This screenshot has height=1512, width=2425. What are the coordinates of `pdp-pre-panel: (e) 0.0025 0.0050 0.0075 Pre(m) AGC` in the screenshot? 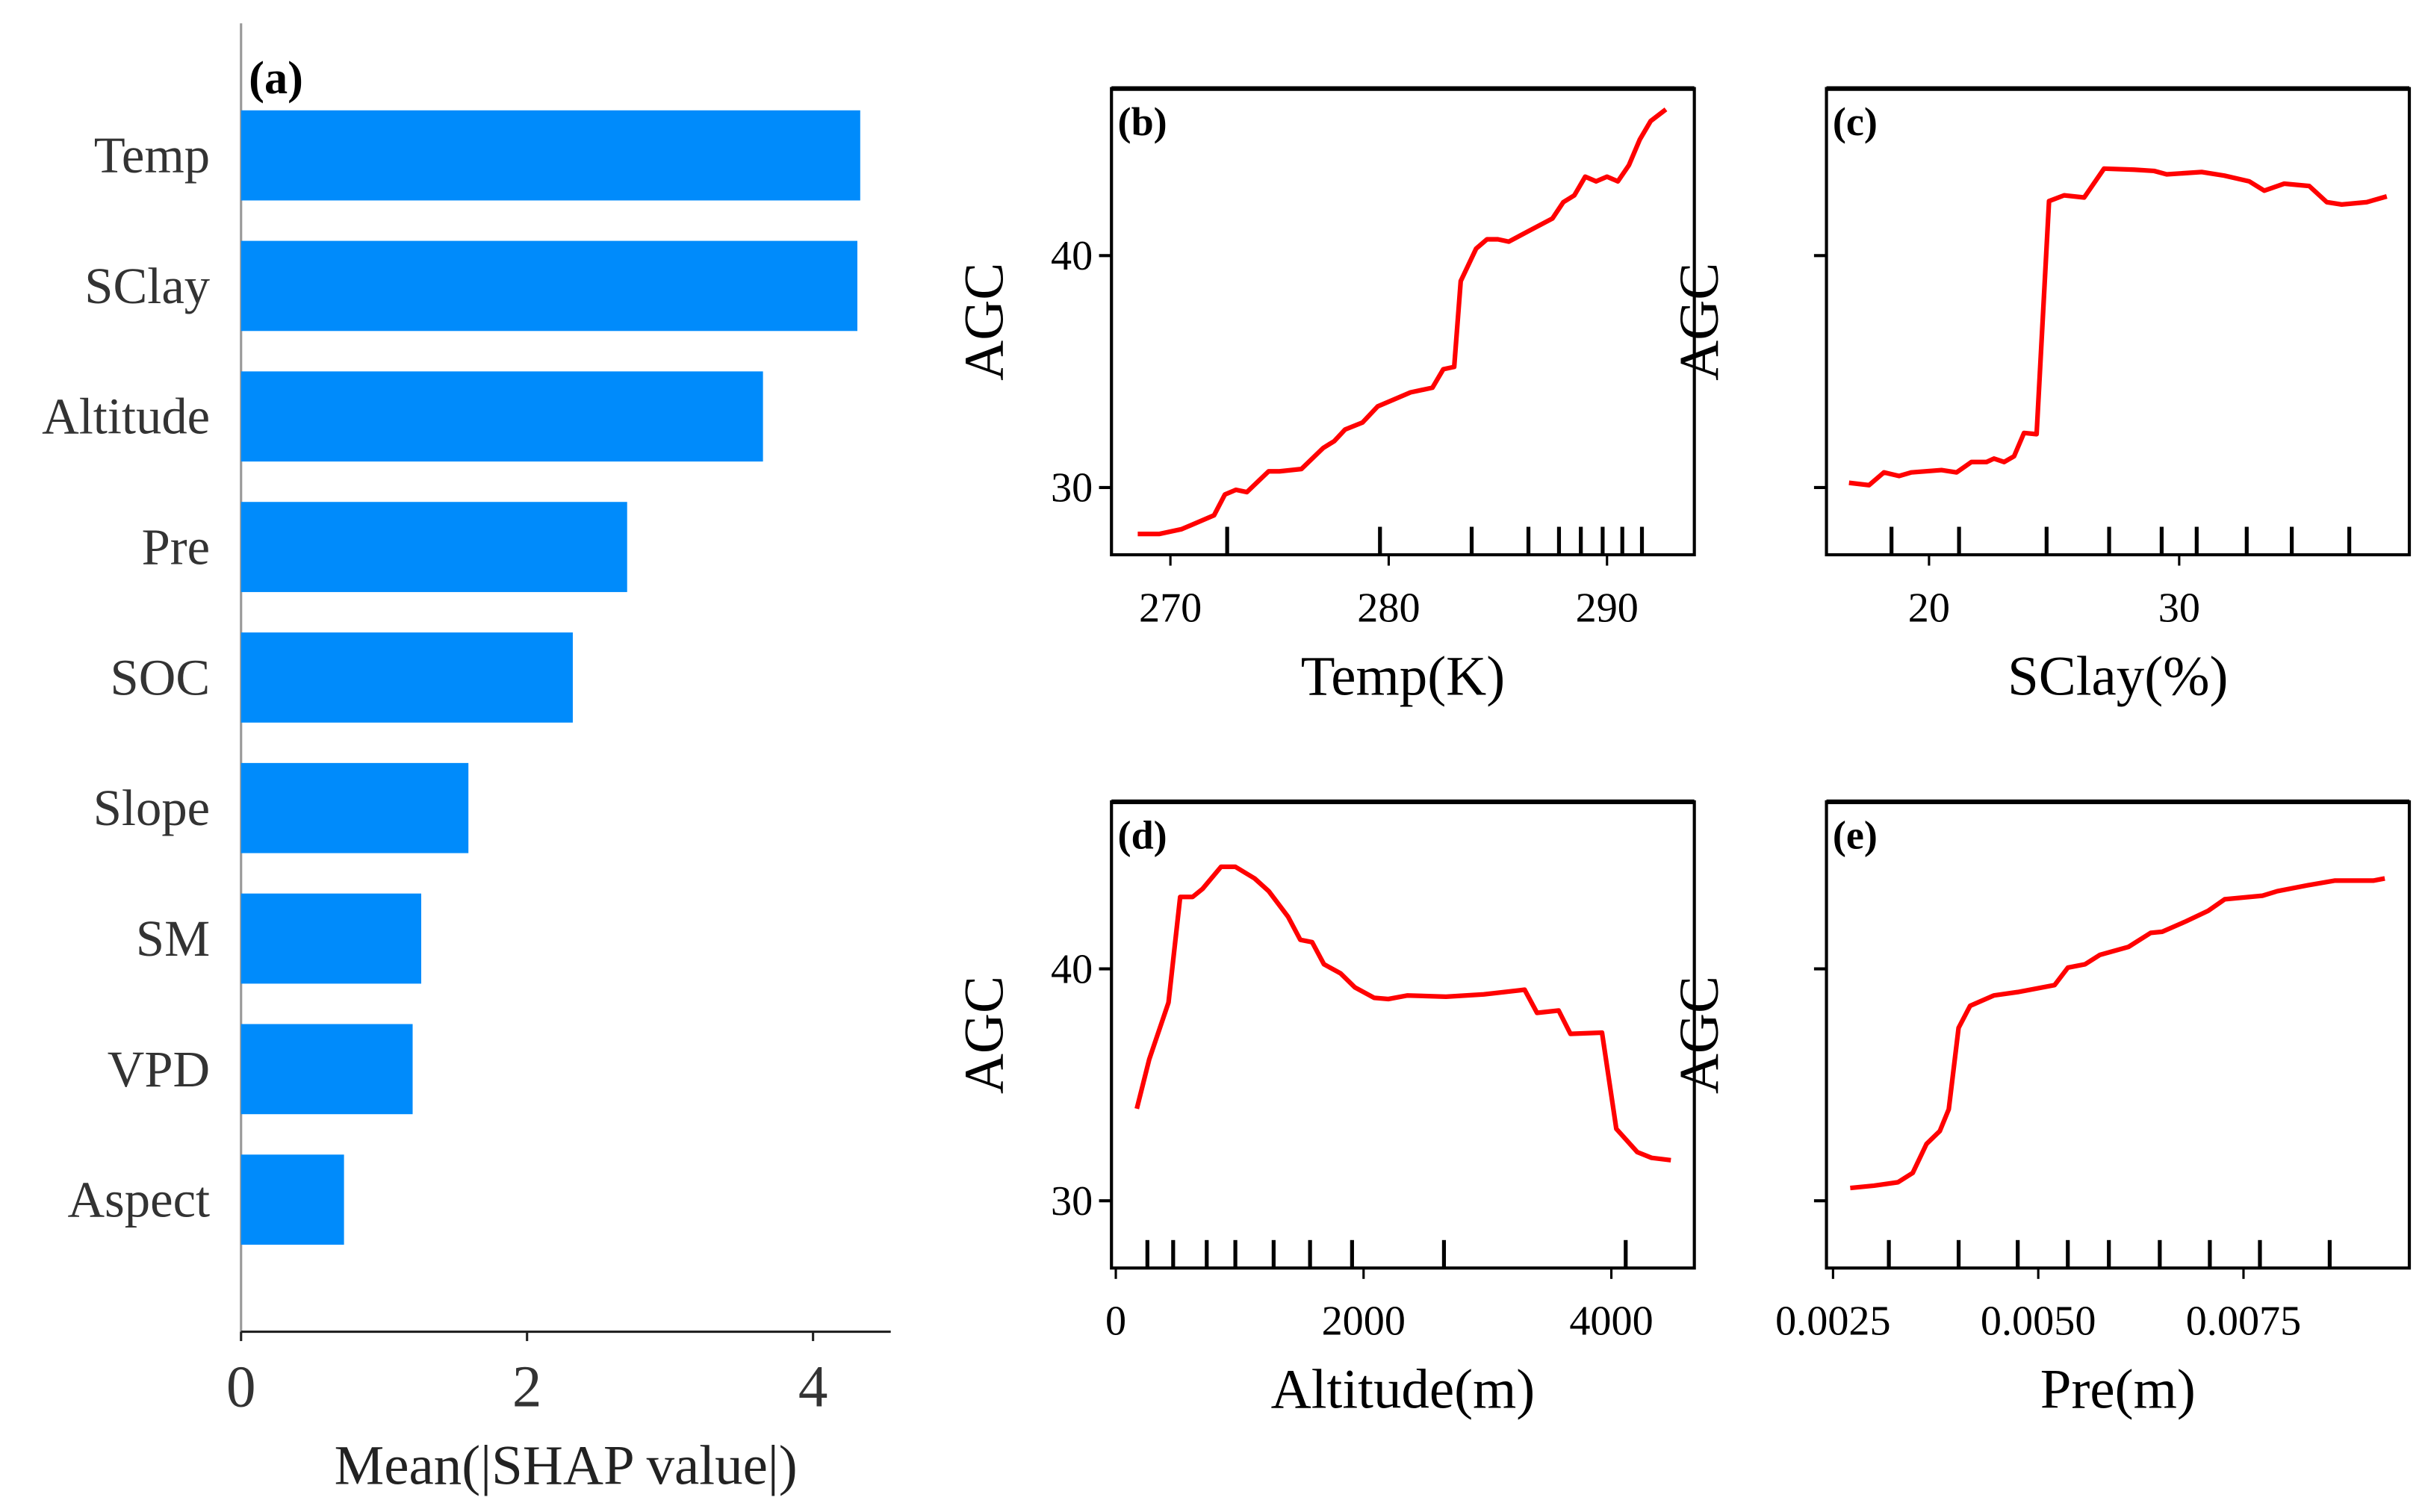 It's located at (2040, 1110).